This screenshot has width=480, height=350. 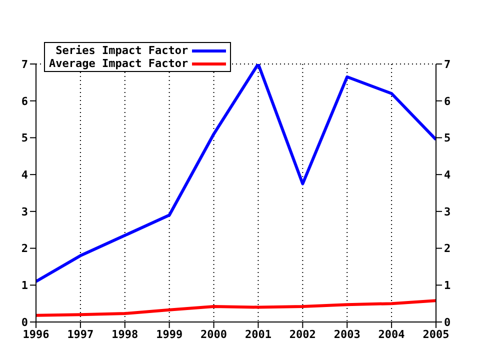 What do you see at coordinates (447, 64) in the screenshot?
I see `y2-tick-label: 7` at bounding box center [447, 64].